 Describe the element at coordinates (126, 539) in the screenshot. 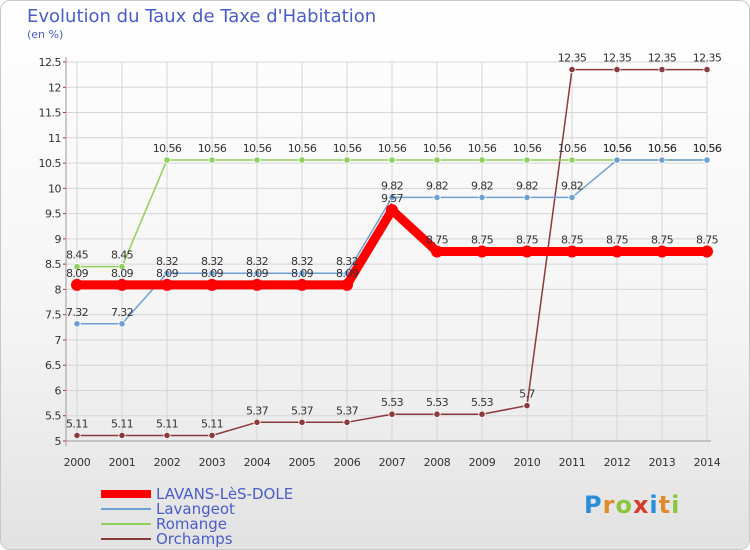

I see `legend-swatch-orchamps` at that location.